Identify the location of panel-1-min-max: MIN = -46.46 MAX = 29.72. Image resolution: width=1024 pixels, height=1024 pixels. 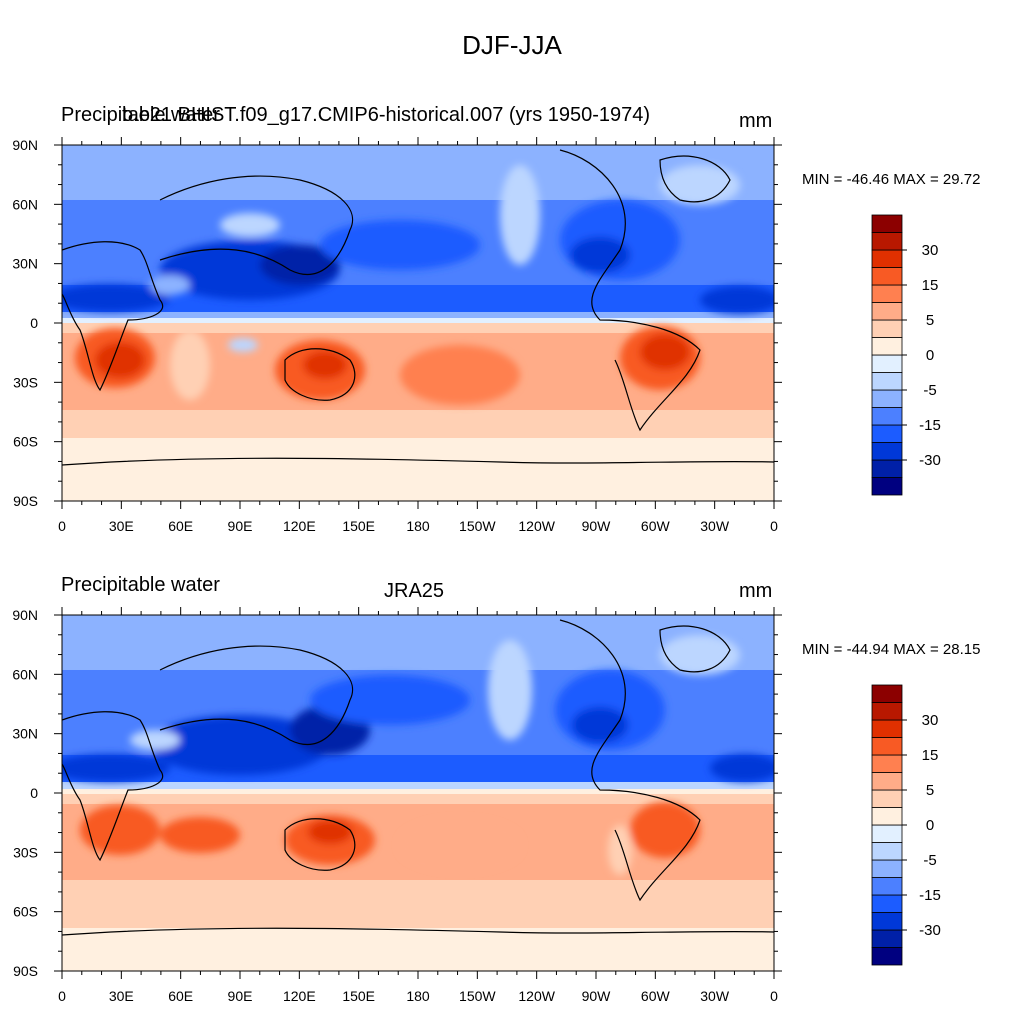
(891, 179).